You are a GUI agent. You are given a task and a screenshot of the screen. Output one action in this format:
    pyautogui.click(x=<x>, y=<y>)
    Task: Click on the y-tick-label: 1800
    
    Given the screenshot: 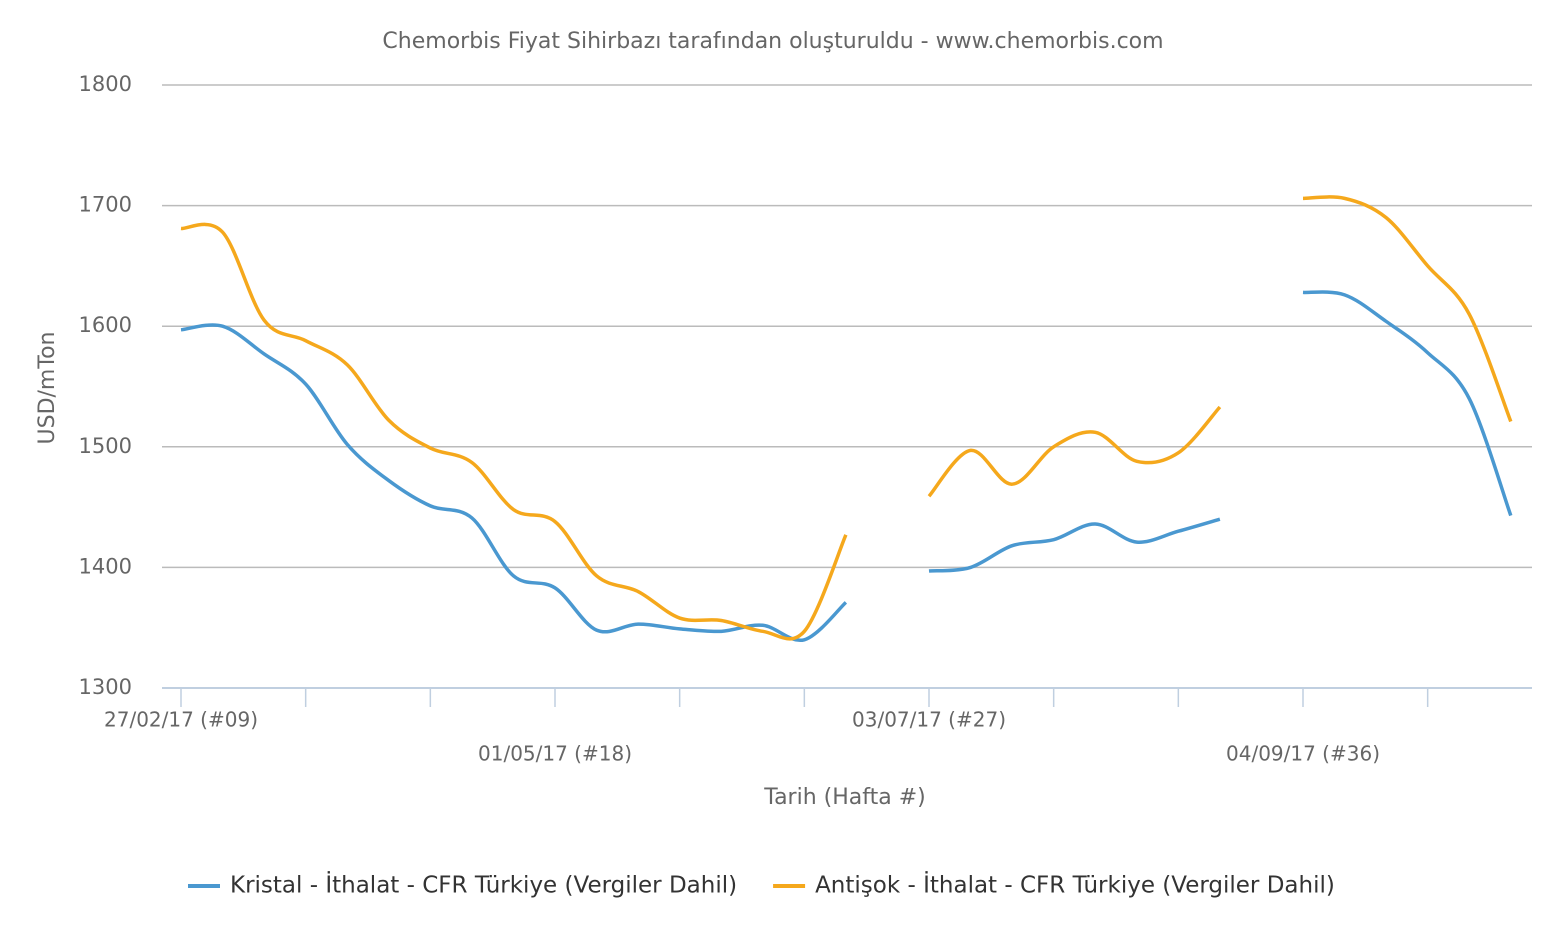 What is the action you would take?
    pyautogui.click(x=105, y=84)
    